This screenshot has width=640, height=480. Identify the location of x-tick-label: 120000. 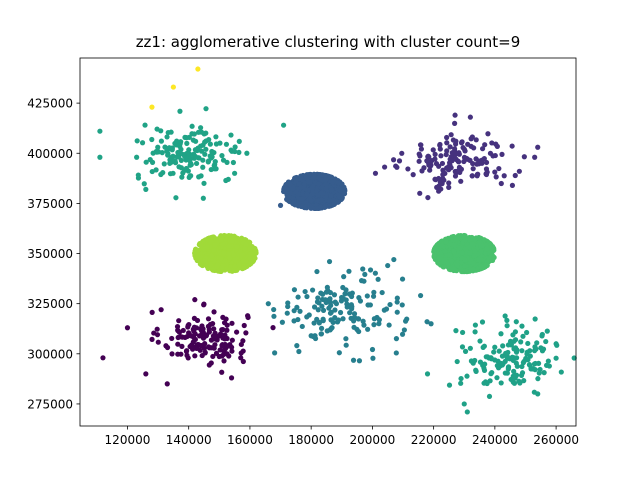
(128, 440).